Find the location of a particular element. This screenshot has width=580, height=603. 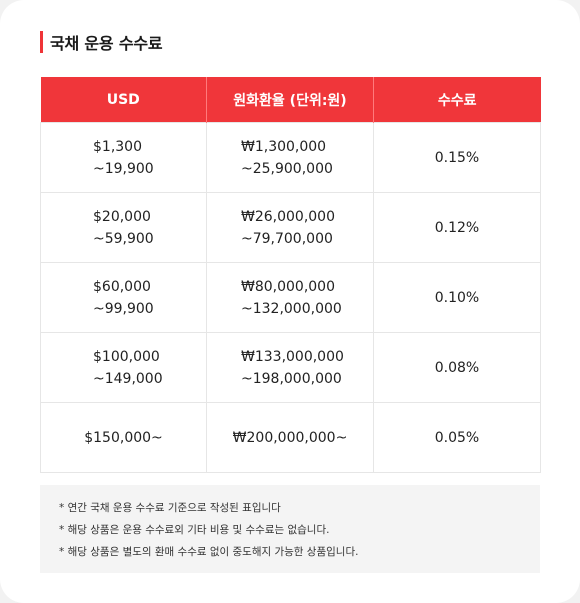

header-krw-rate: 원화환율 (단위:원) is located at coordinates (290, 100).